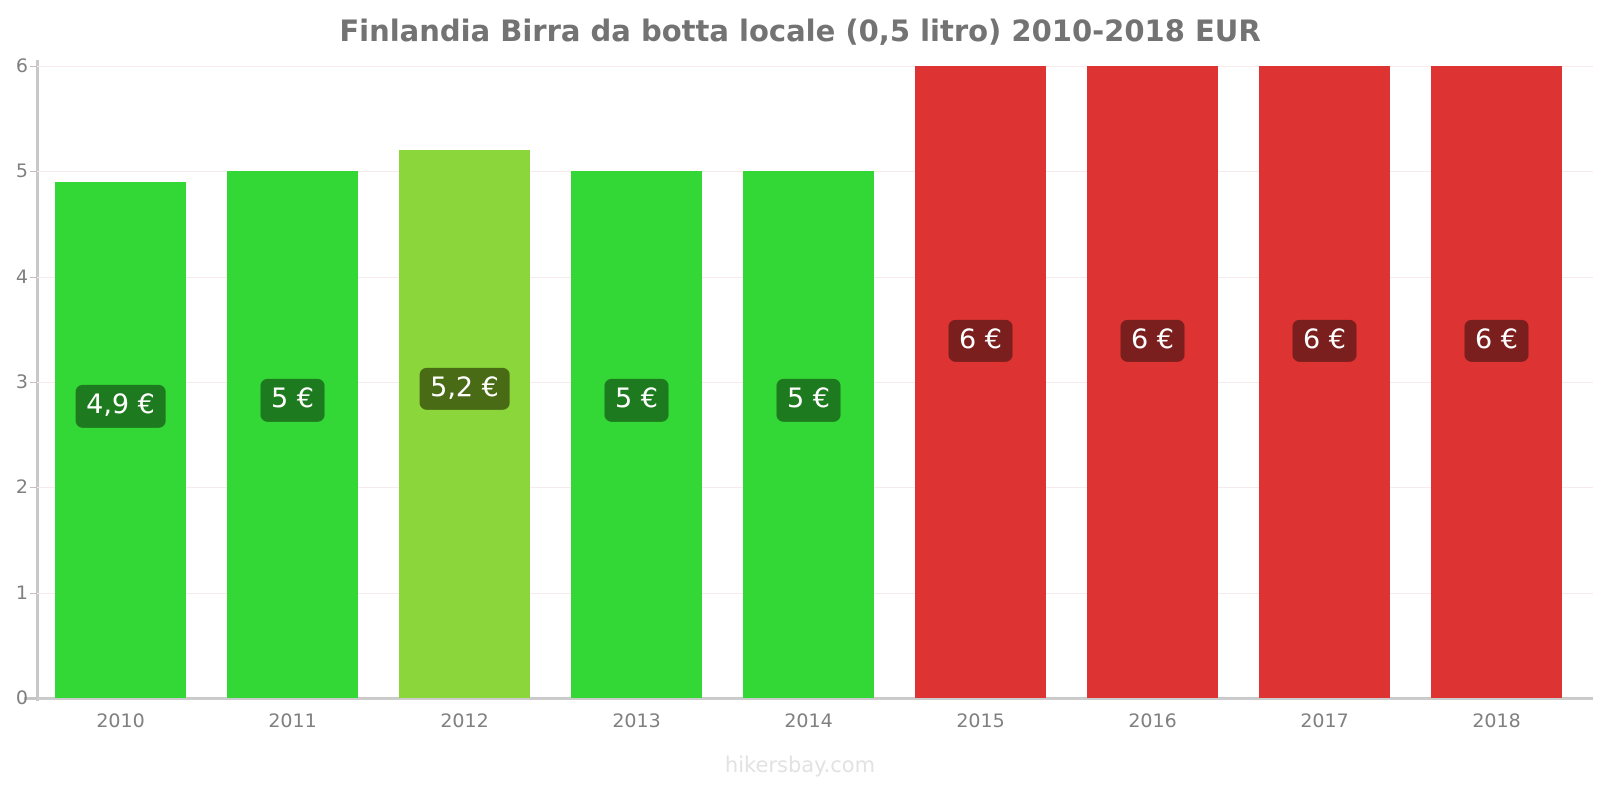  I want to click on bar-2015: 6 €, so click(980, 382).